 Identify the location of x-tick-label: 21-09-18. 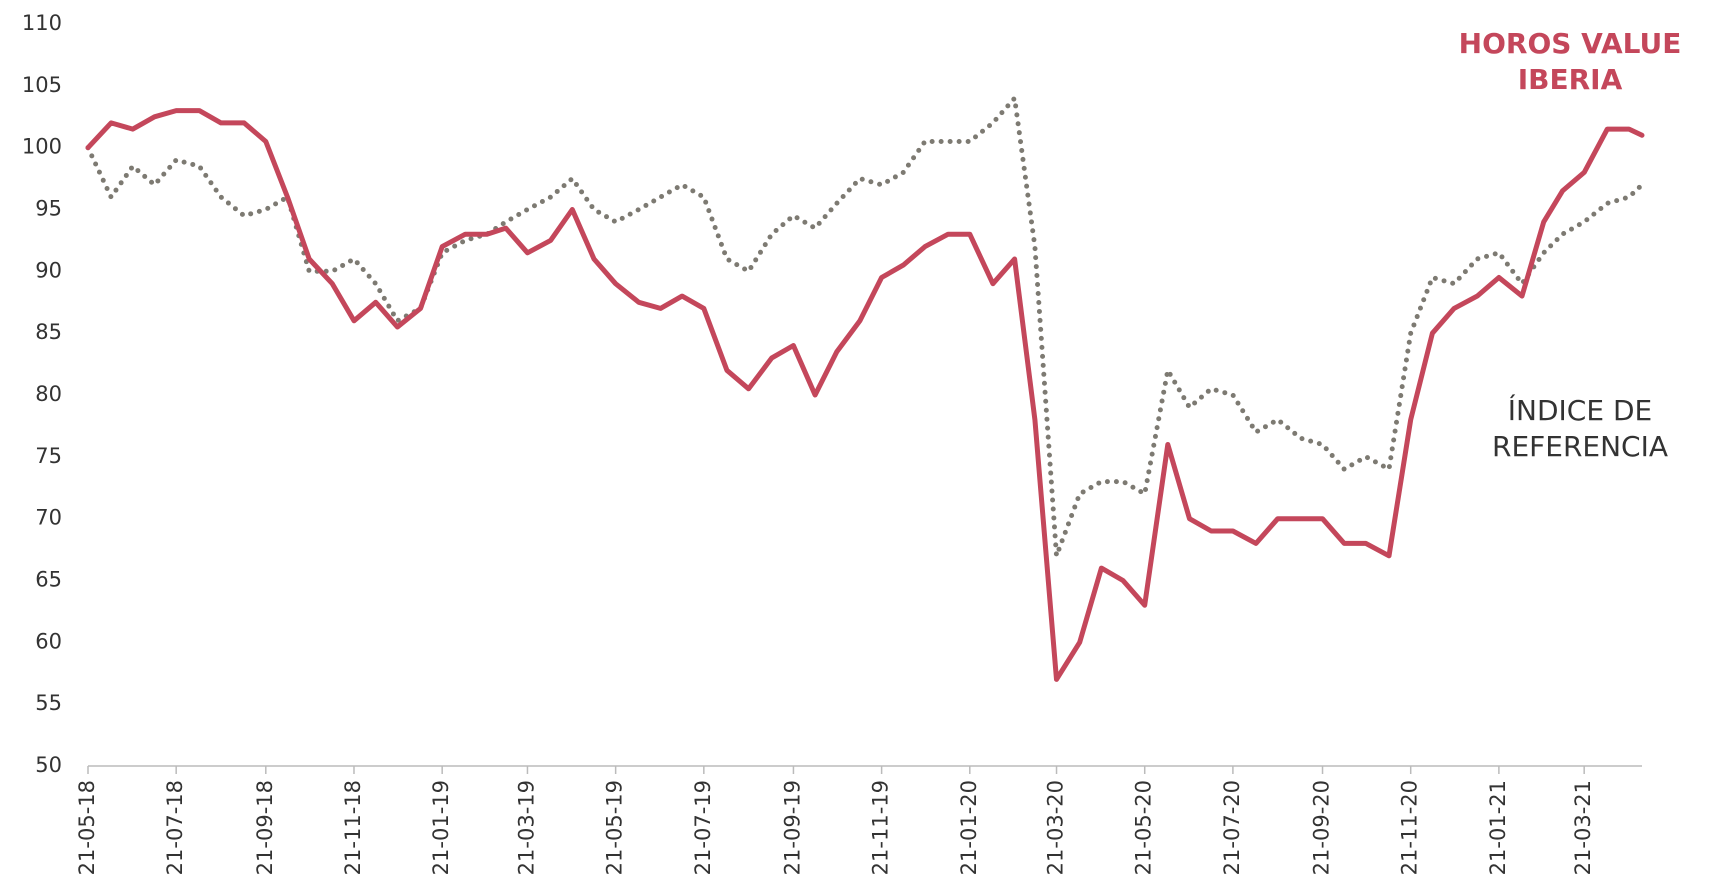
(265, 827).